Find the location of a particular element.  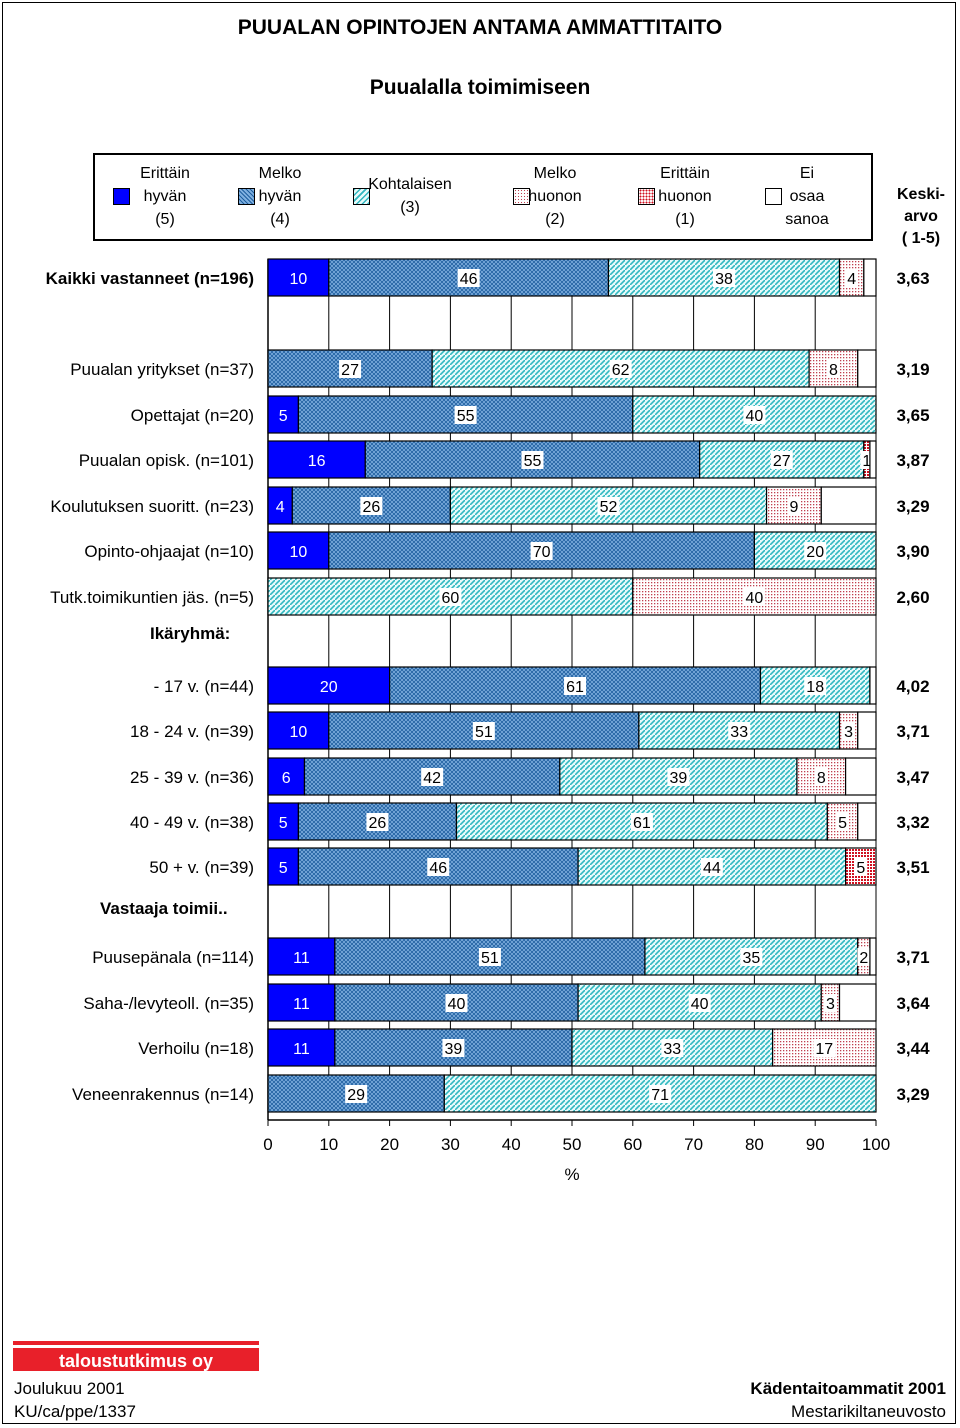

row-label: Koulutuksen suoritt. (n=23) is located at coordinates (152, 506).